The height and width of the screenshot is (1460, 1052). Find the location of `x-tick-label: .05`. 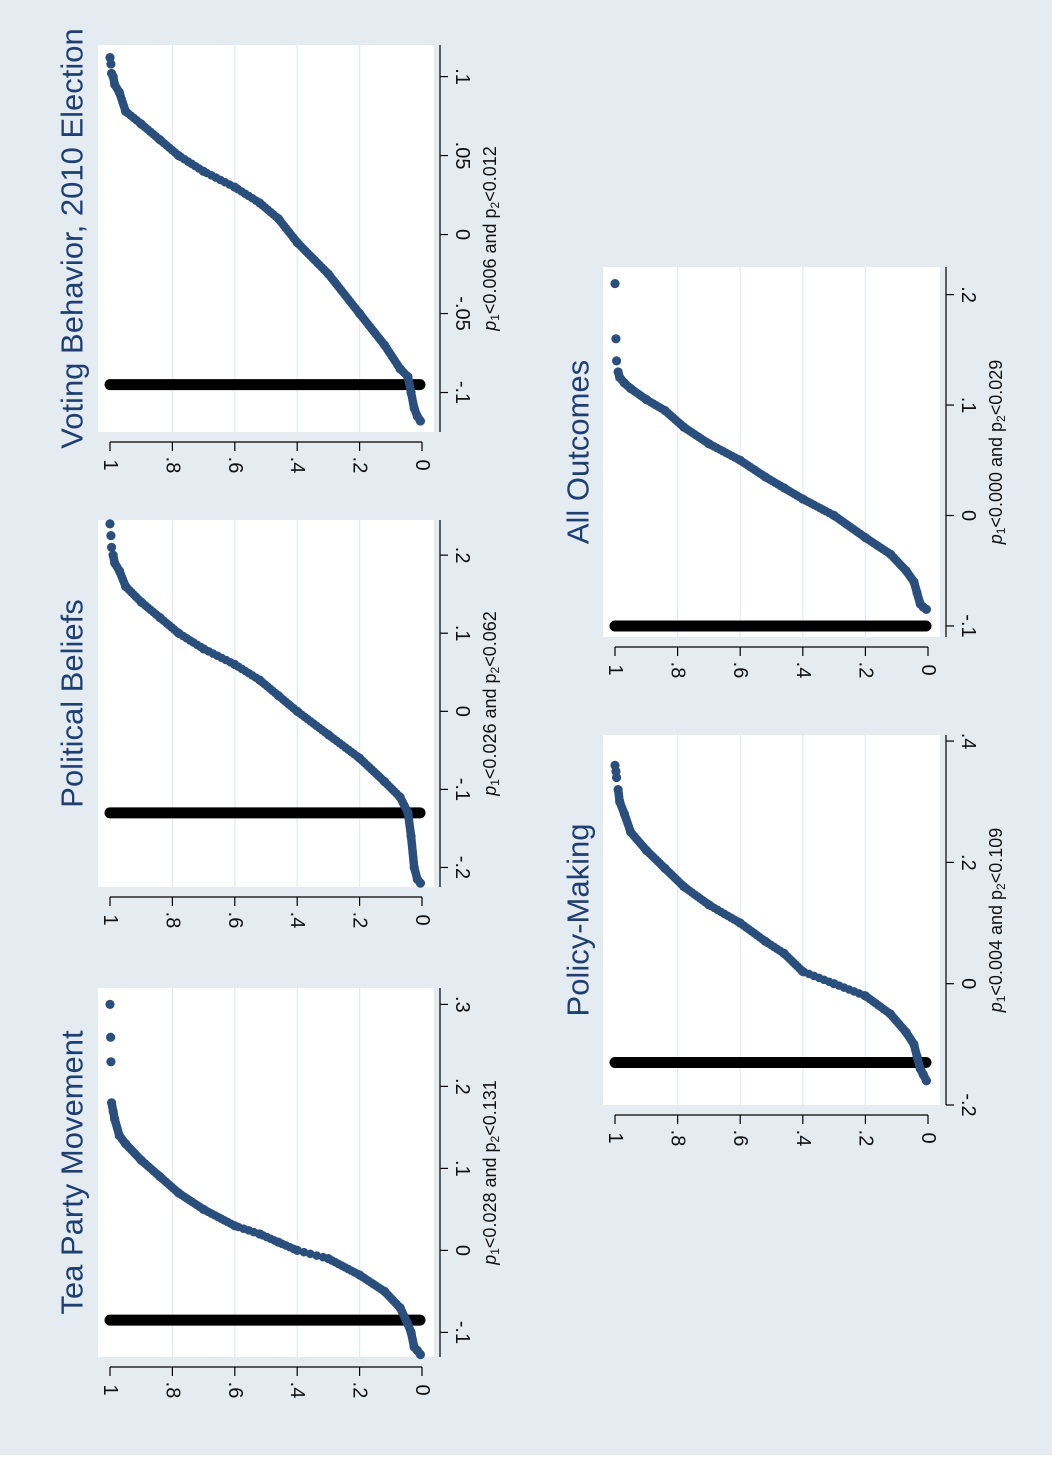

x-tick-label: .05 is located at coordinates (462, 156).